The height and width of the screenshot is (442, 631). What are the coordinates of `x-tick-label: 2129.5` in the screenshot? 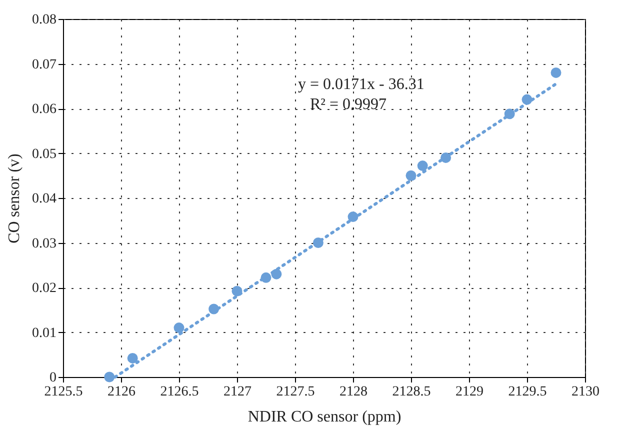 It's located at (527, 392).